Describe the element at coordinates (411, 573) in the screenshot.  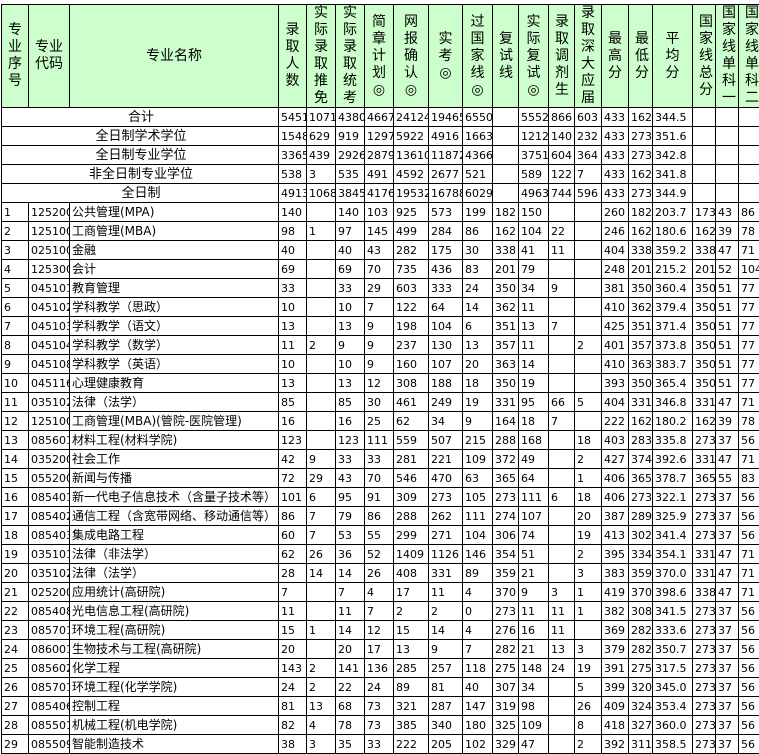
I see `data-cell: 408` at that location.